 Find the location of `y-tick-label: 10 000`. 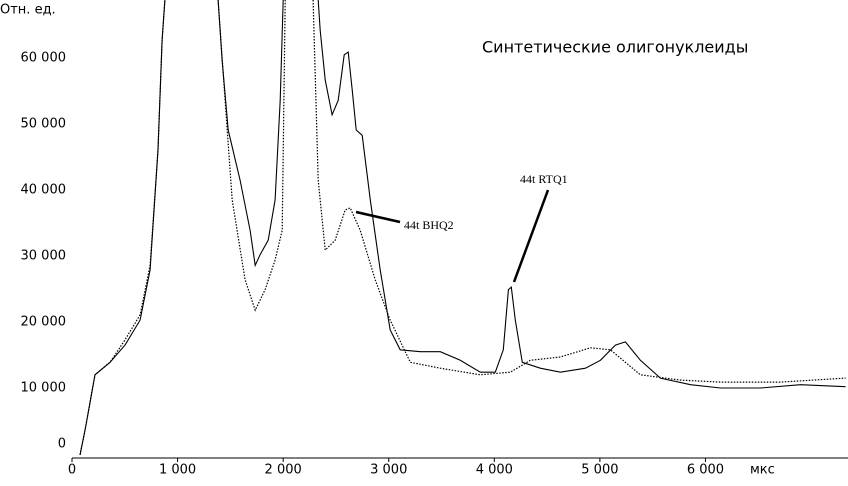

y-tick-label: 10 000 is located at coordinates (44, 388).